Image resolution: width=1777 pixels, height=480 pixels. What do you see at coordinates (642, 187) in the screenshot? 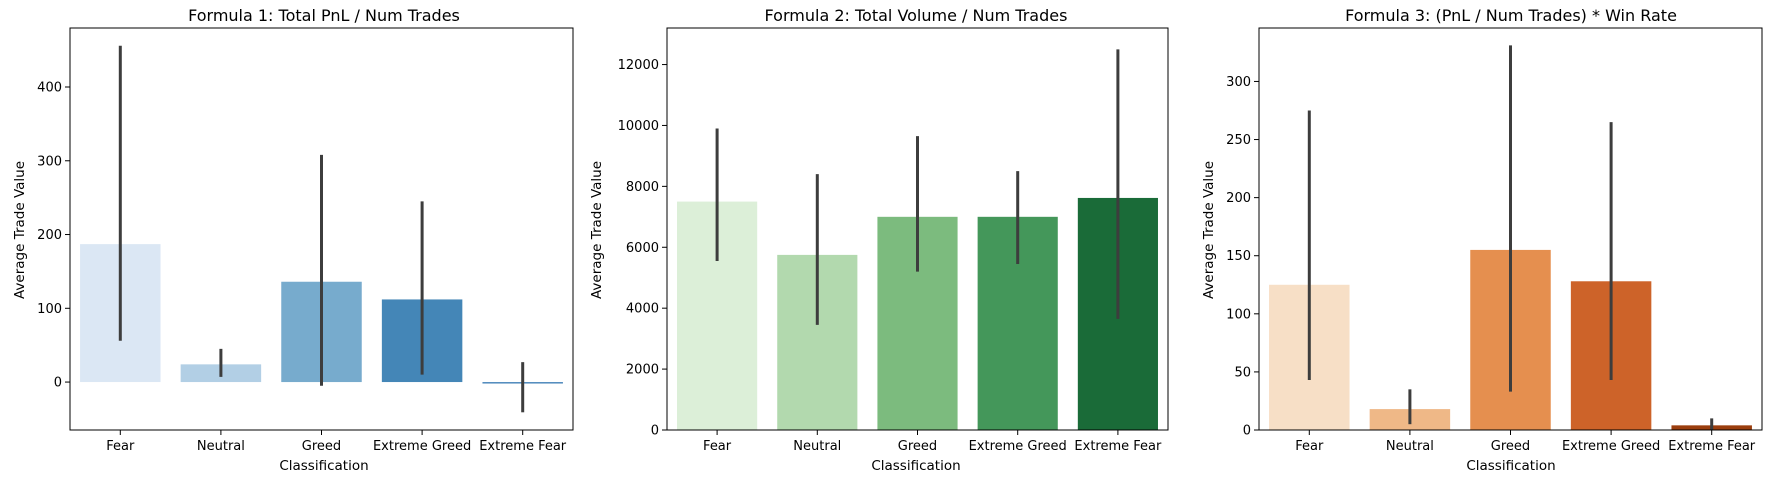
I see `y-tick-label: 8000` at bounding box center [642, 187].